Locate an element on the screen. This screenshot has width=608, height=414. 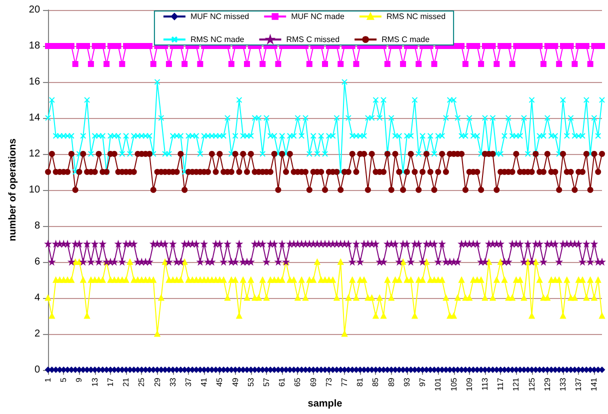
y-tick-label: 0 is located at coordinates (37, 370).